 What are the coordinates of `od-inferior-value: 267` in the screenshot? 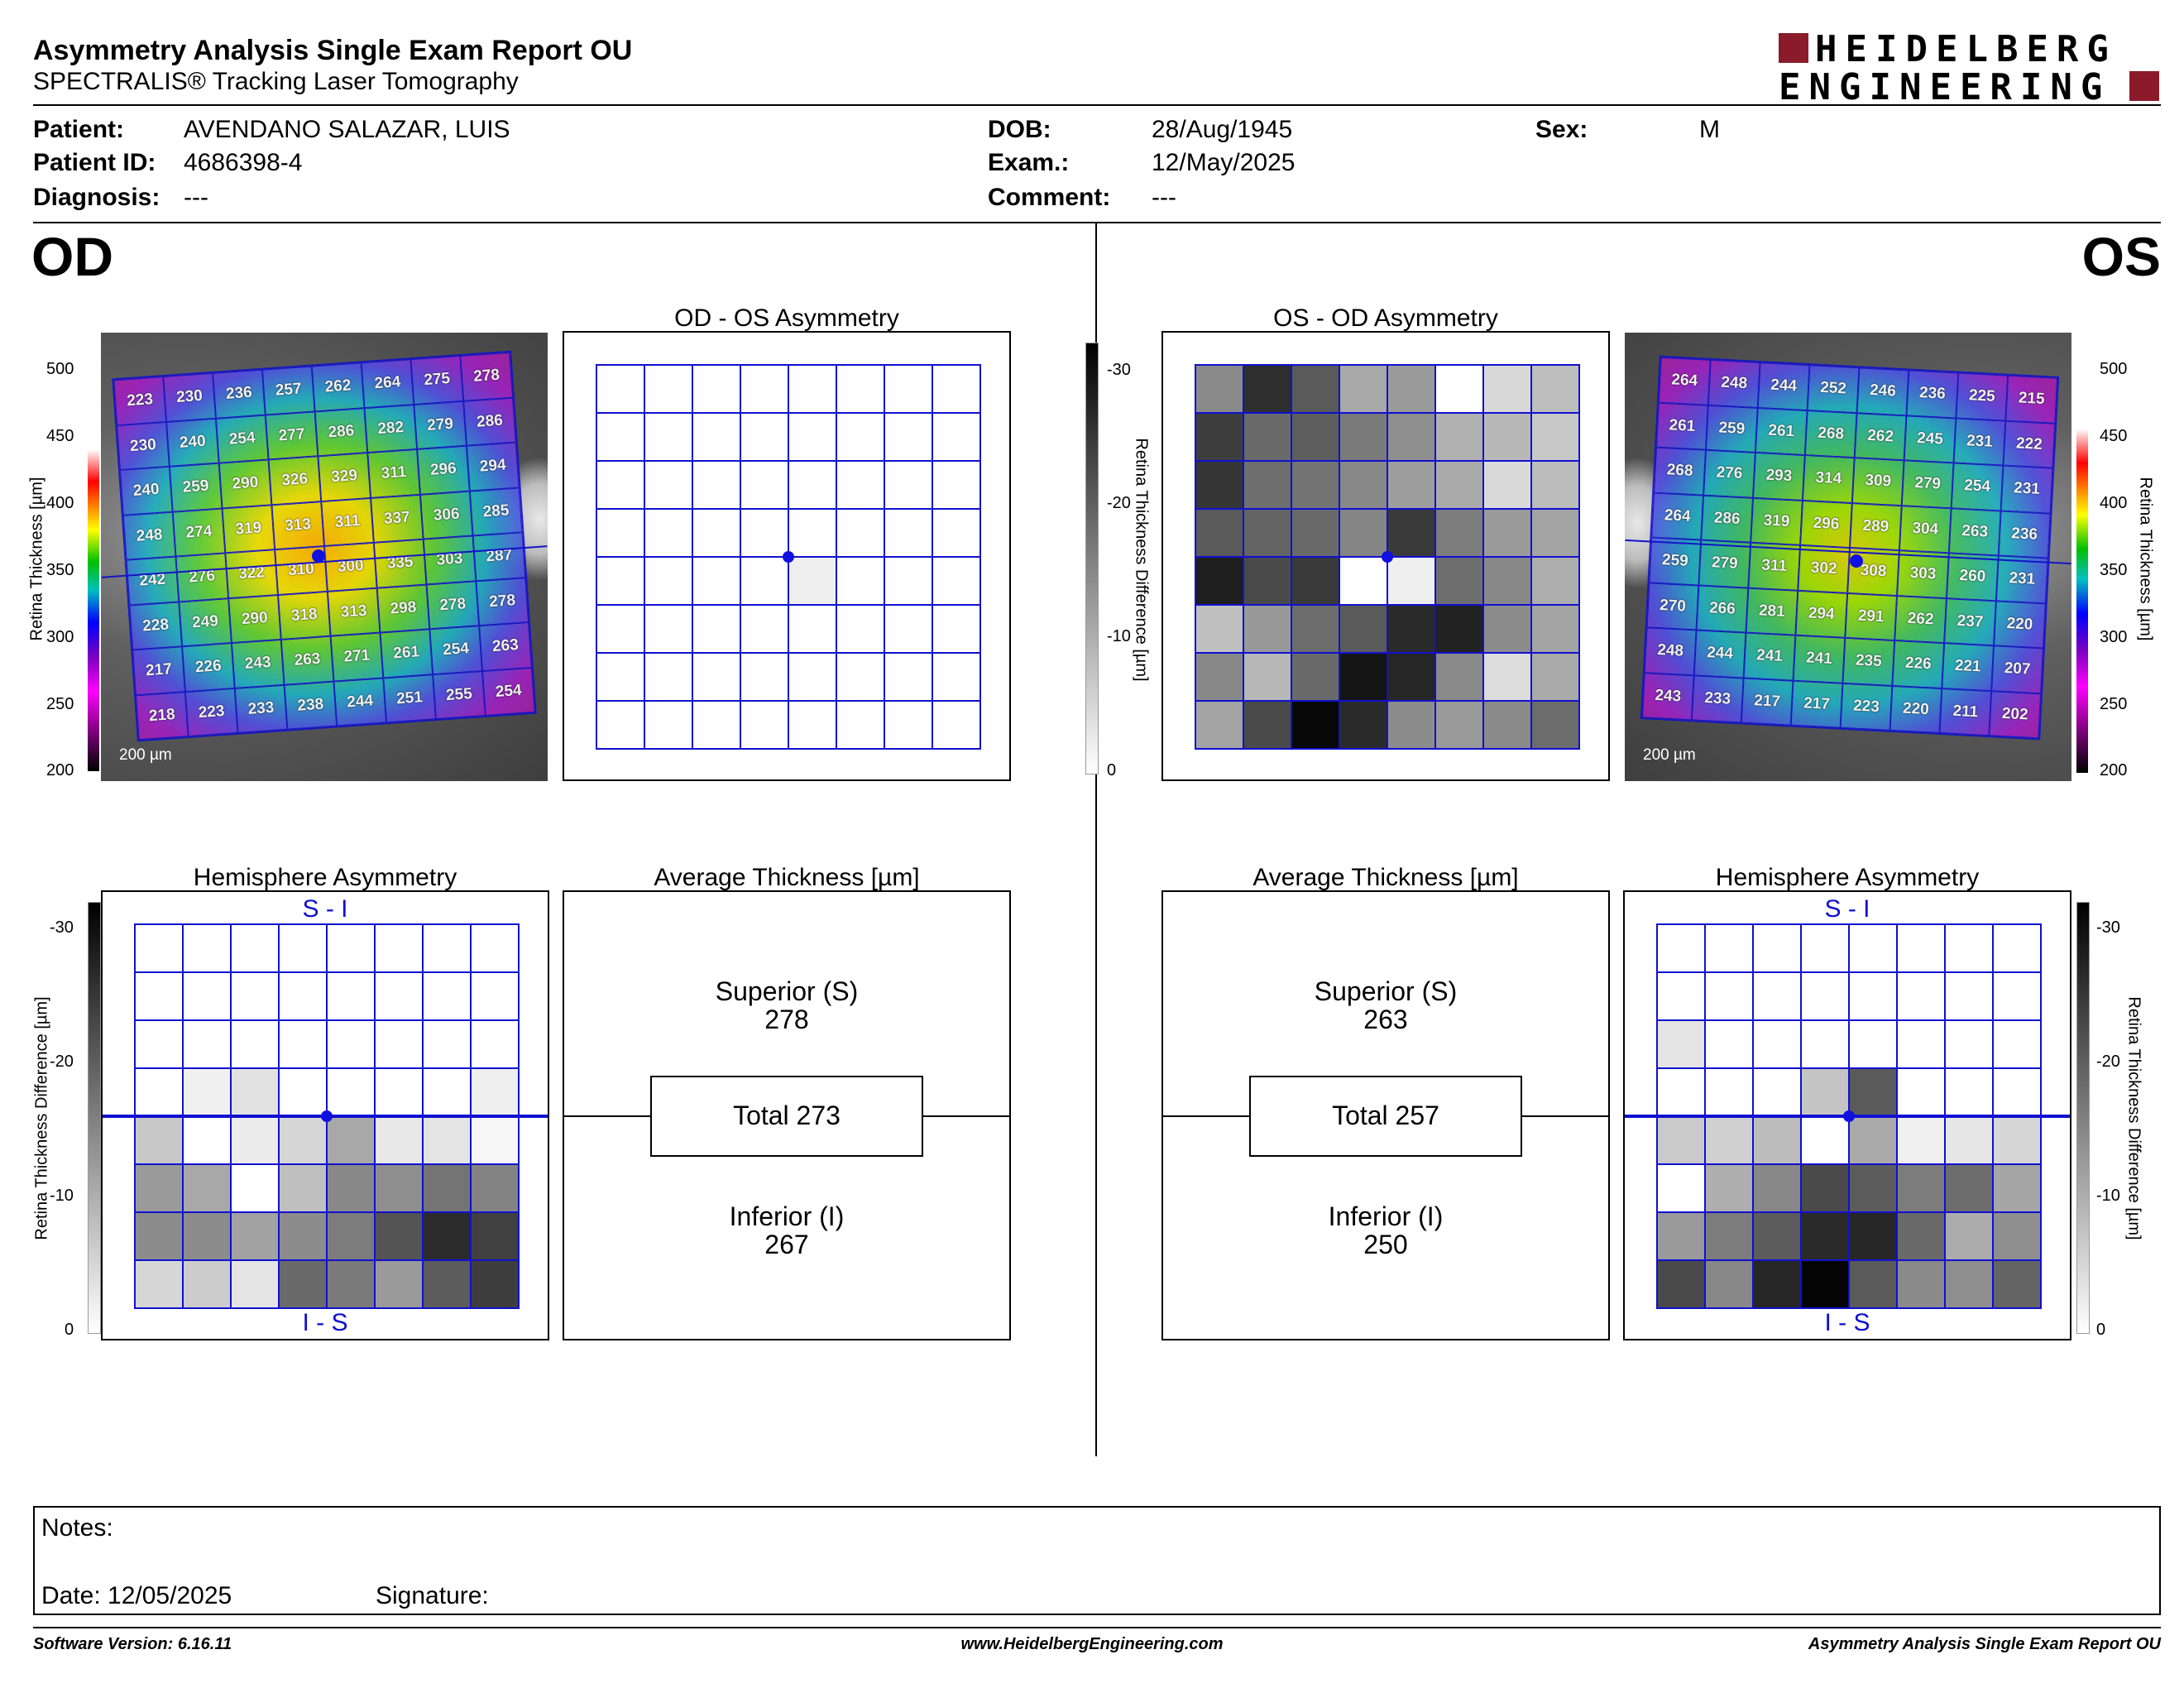 It's located at (786, 1244).